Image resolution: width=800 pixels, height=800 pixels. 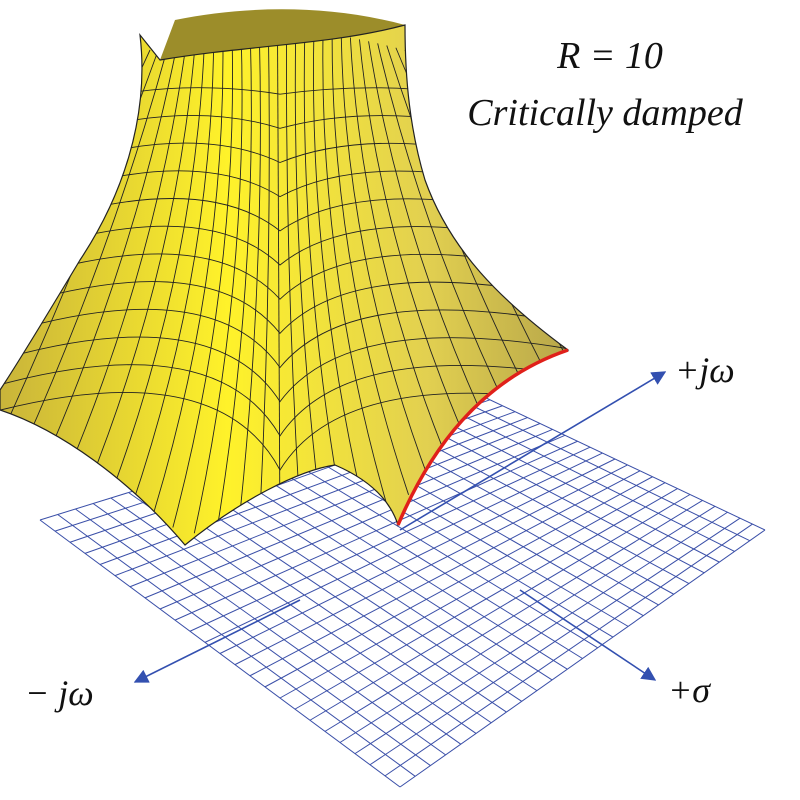 I want to click on axis-label: +jω, so click(x=705, y=370).